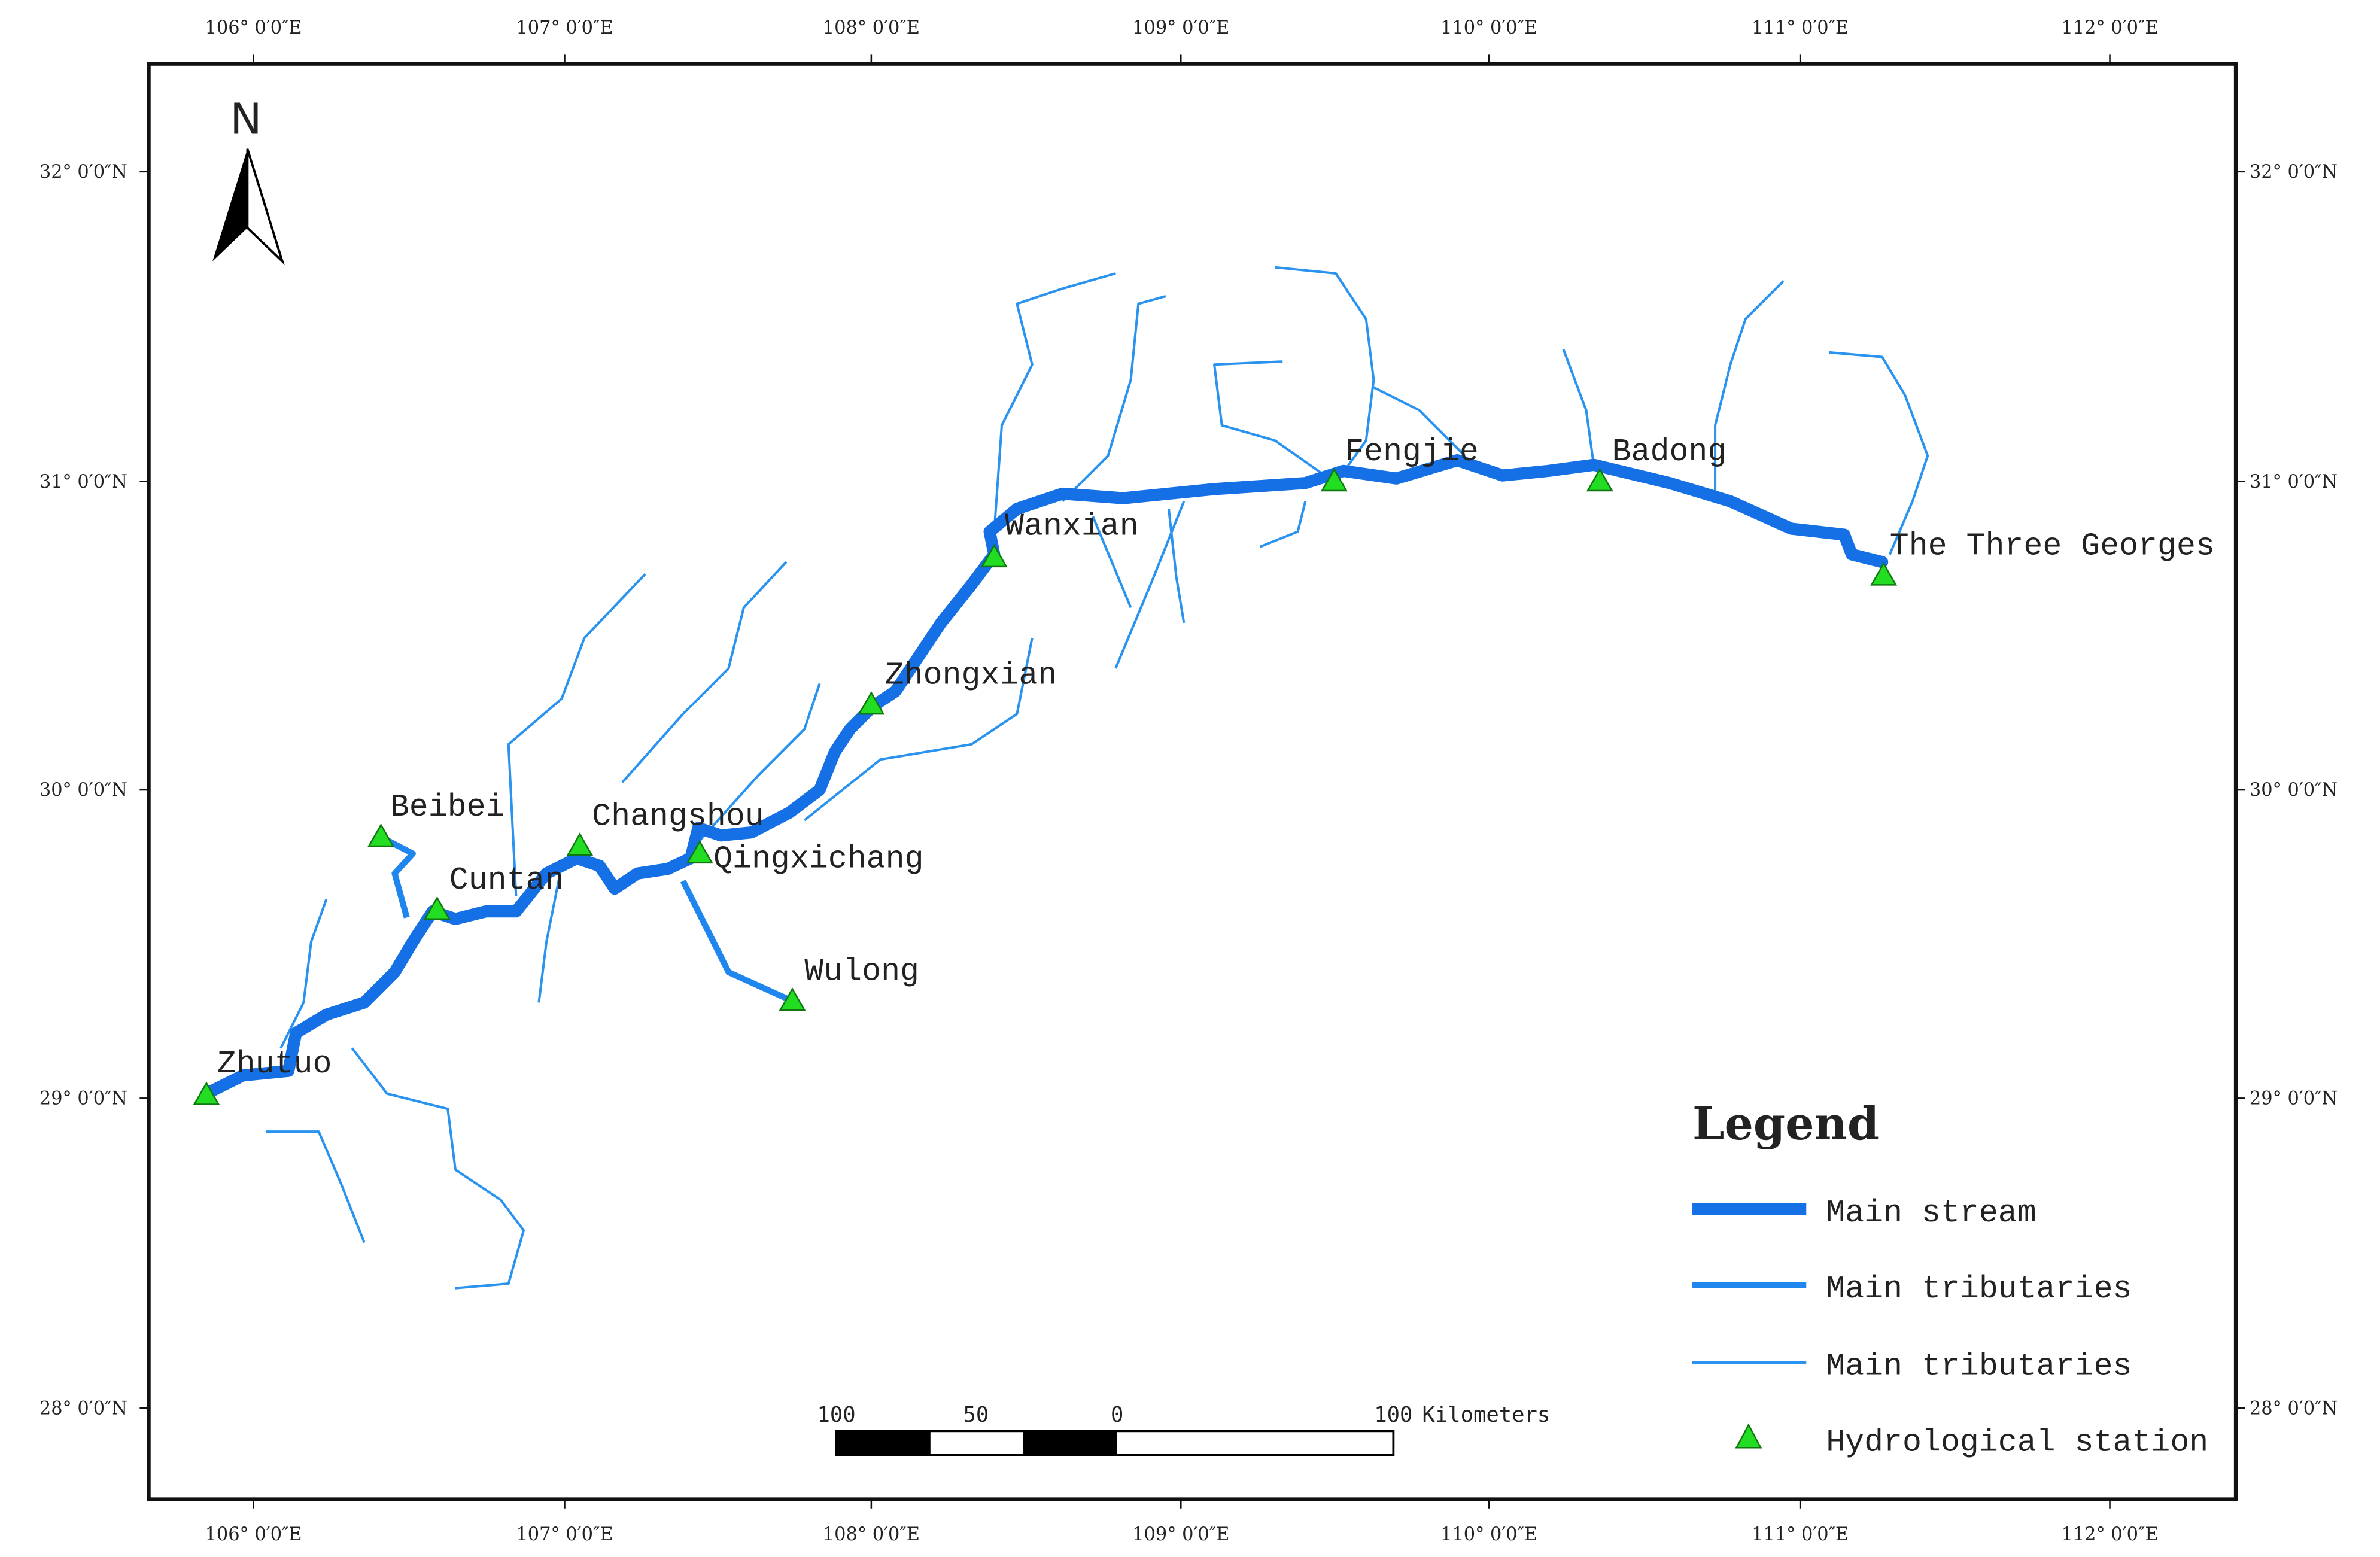 The width and height of the screenshot is (2380, 1557). What do you see at coordinates (1487, 1415) in the screenshot?
I see `scale-unit: Kilometers` at bounding box center [1487, 1415].